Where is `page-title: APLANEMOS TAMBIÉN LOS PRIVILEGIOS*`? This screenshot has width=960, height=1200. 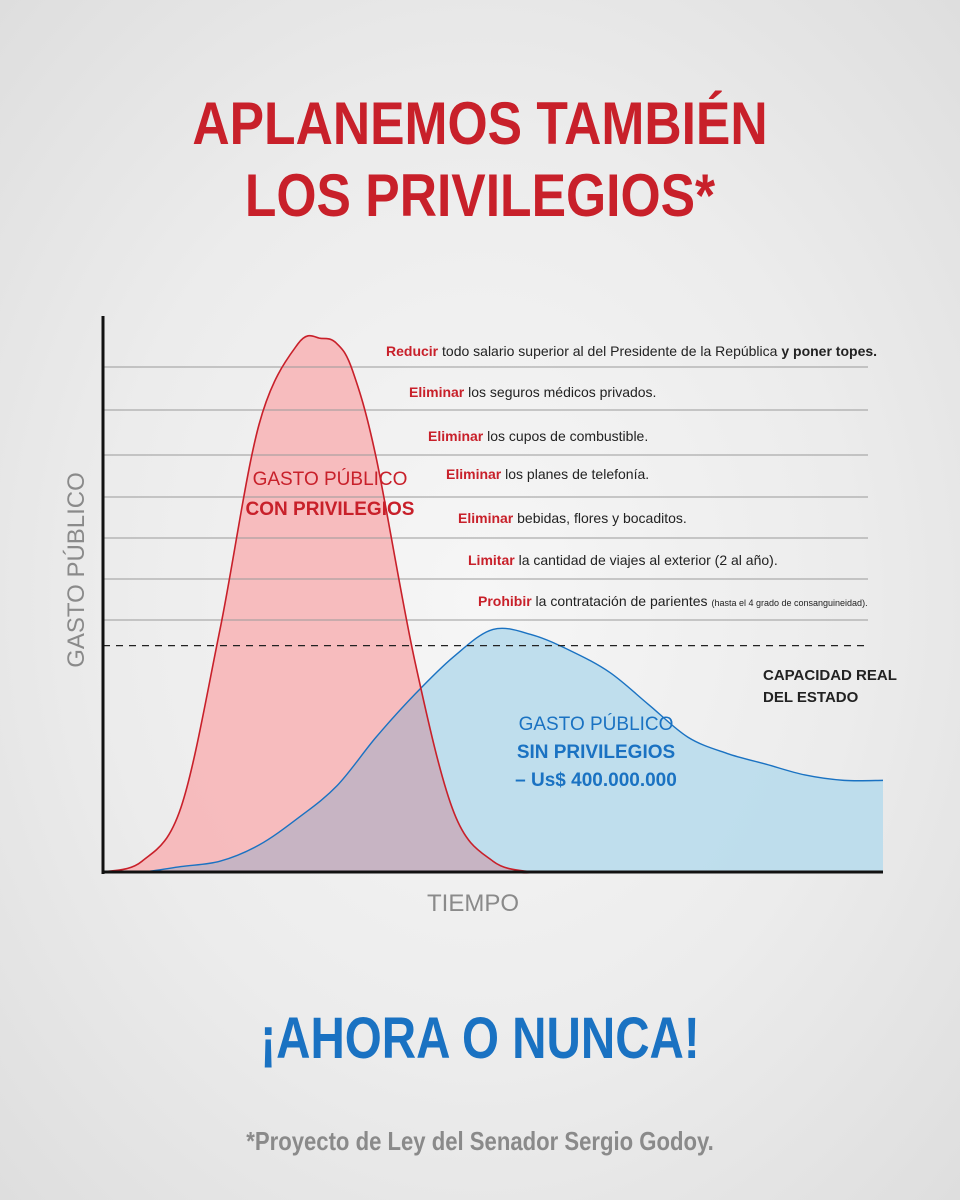 page-title: APLANEMOS TAMBIÉN LOS PRIVILEGIOS* is located at coordinates (480, 160).